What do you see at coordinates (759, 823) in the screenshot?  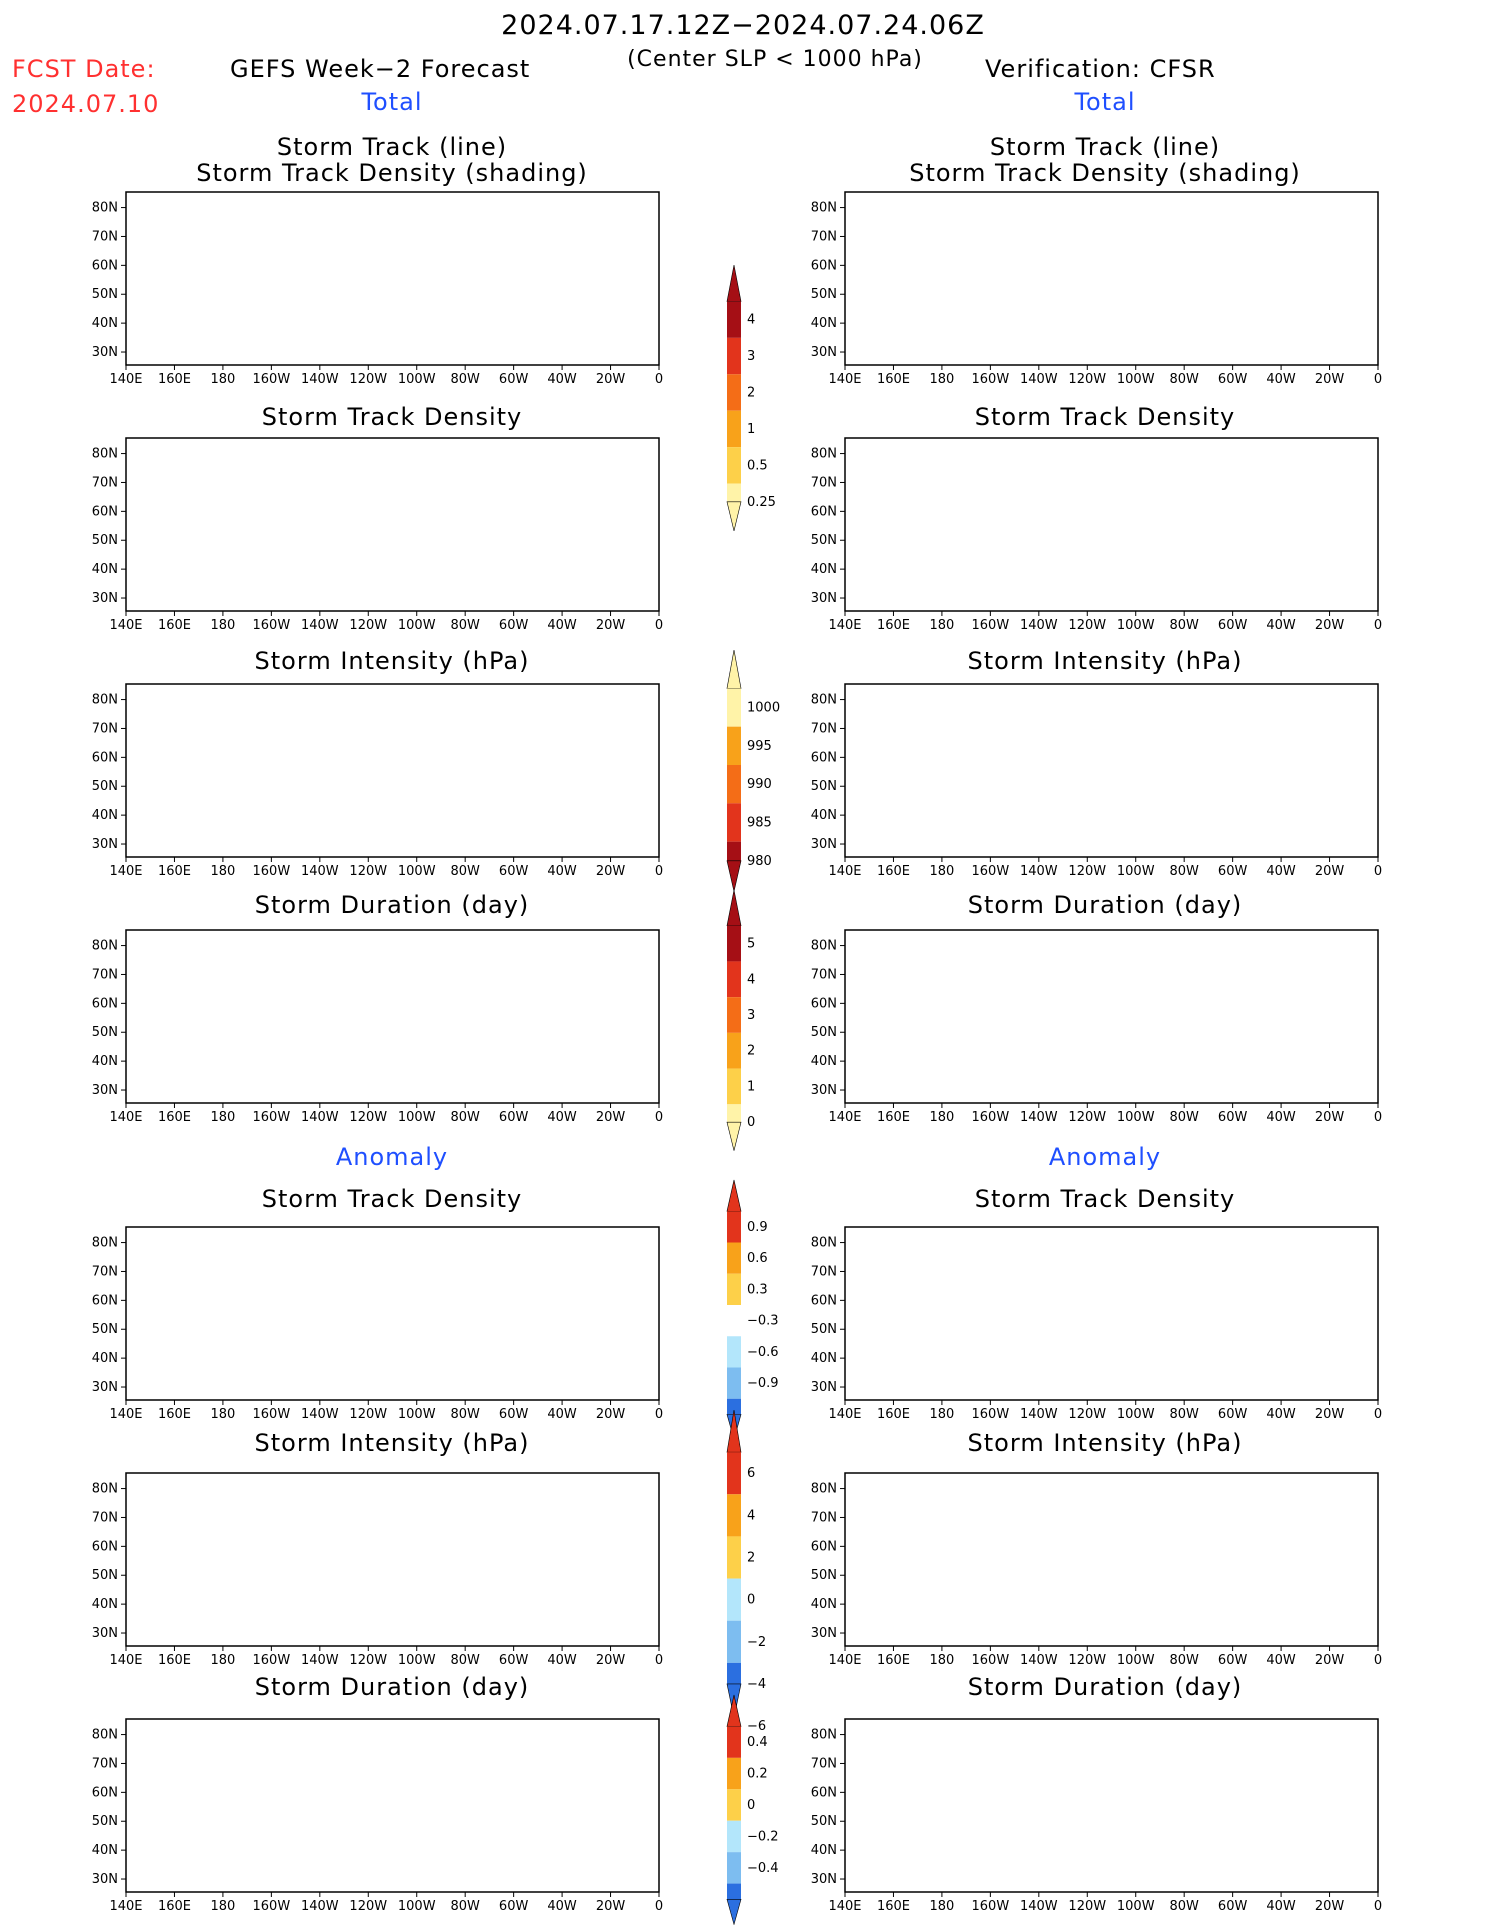 I see `colorbar-label: 985` at bounding box center [759, 823].